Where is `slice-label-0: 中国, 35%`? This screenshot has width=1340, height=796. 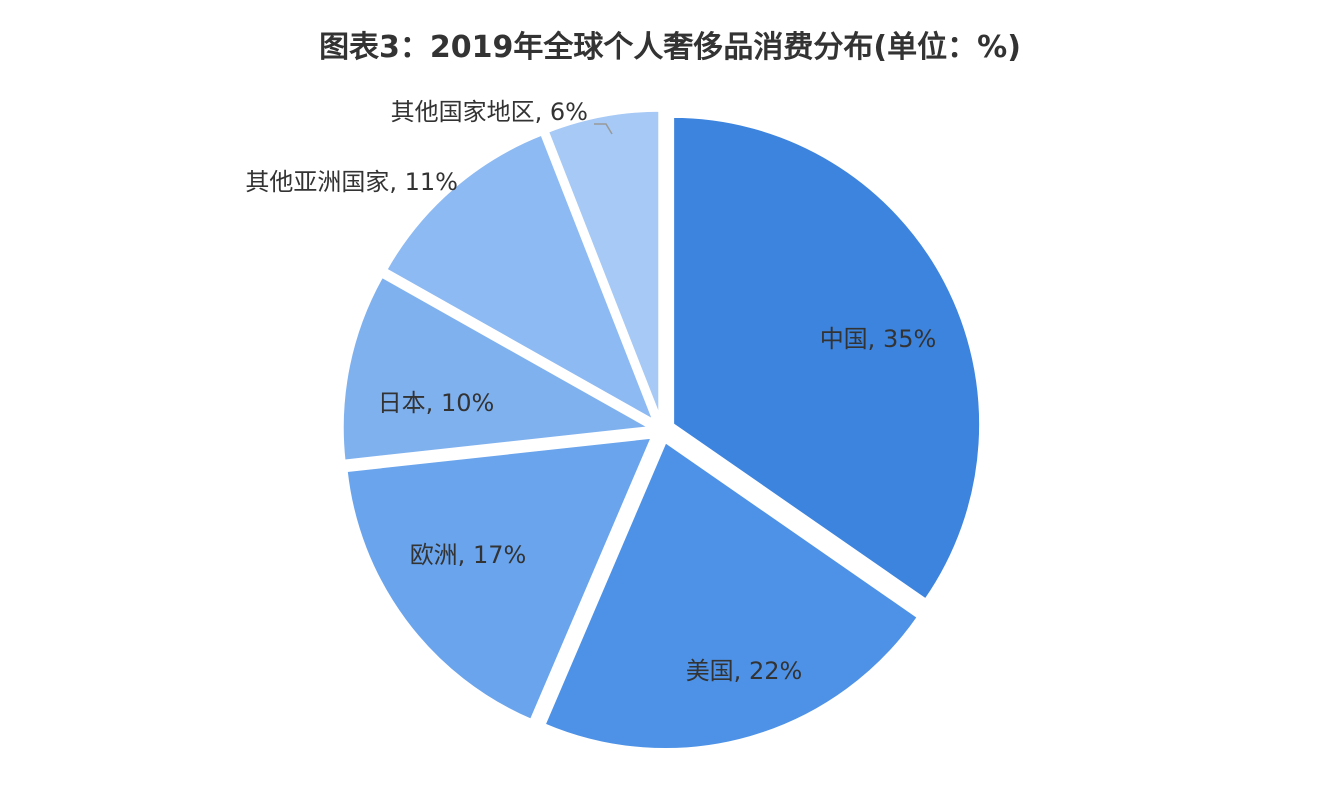 slice-label-0: 中国, 35% is located at coordinates (878, 339).